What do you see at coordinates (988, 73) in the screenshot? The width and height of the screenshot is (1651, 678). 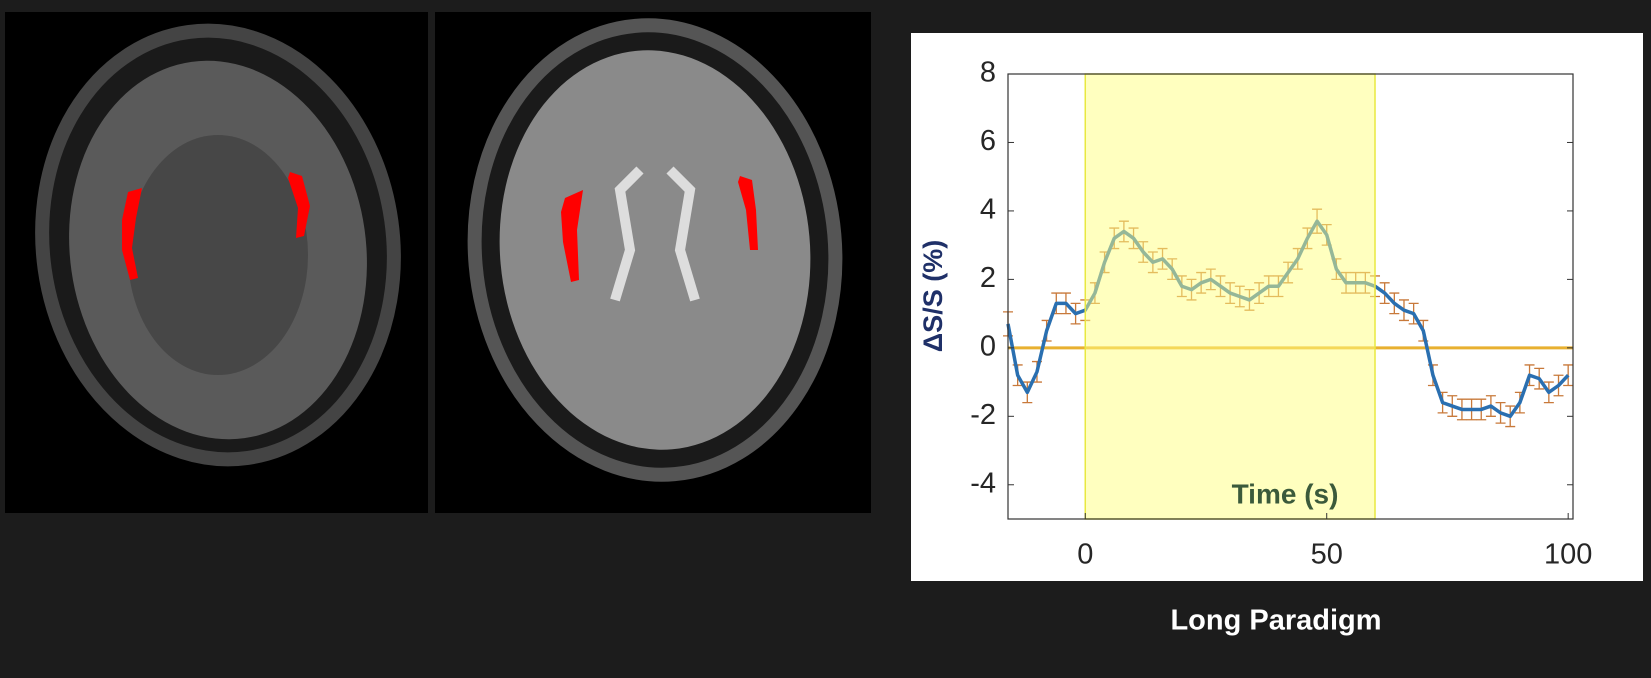 I see `y-tick-label: 8` at bounding box center [988, 73].